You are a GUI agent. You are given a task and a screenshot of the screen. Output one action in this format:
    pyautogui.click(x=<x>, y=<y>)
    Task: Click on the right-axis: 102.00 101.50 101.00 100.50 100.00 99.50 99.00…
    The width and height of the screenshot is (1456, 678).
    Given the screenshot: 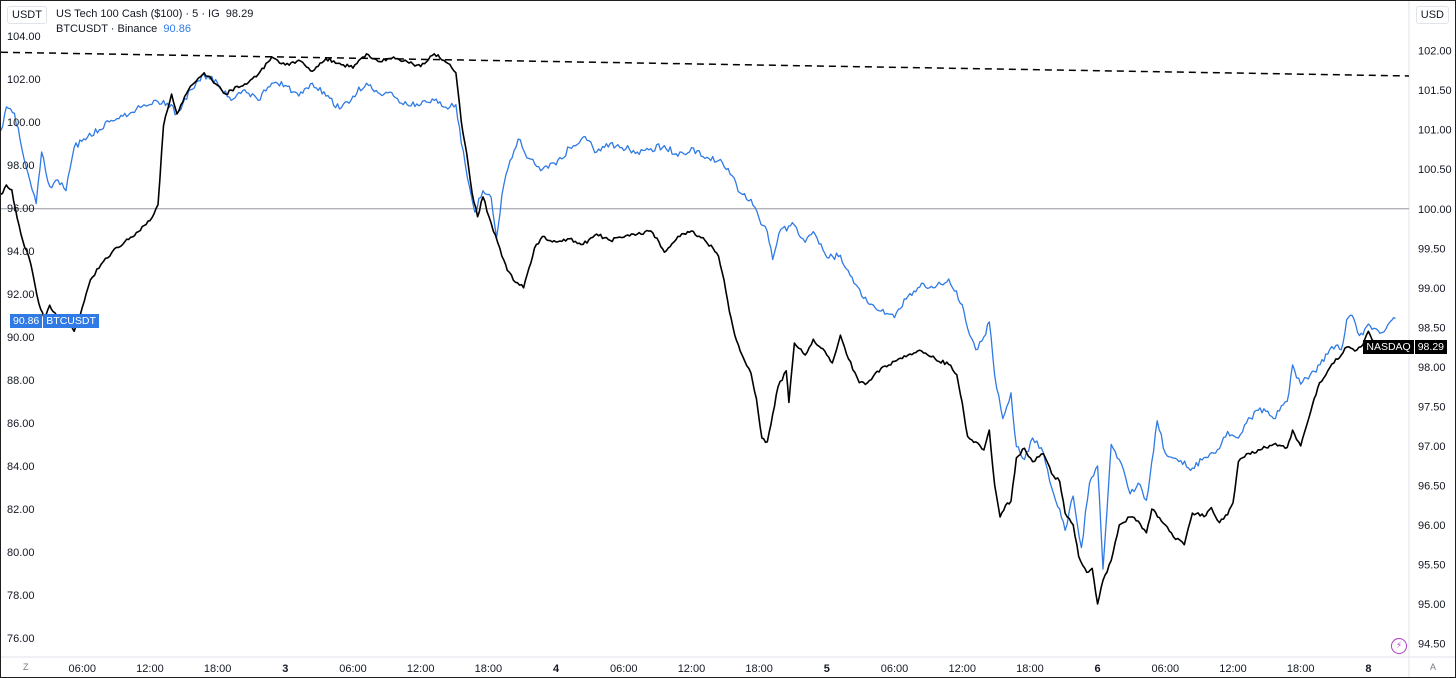 What is the action you would take?
    pyautogui.click(x=1435, y=348)
    